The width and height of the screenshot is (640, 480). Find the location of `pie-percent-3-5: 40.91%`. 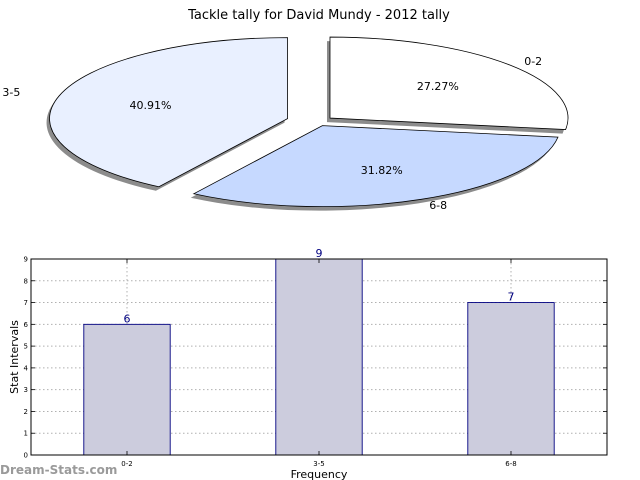

pie-percent-3-5: 40.91% is located at coordinates (151, 105).